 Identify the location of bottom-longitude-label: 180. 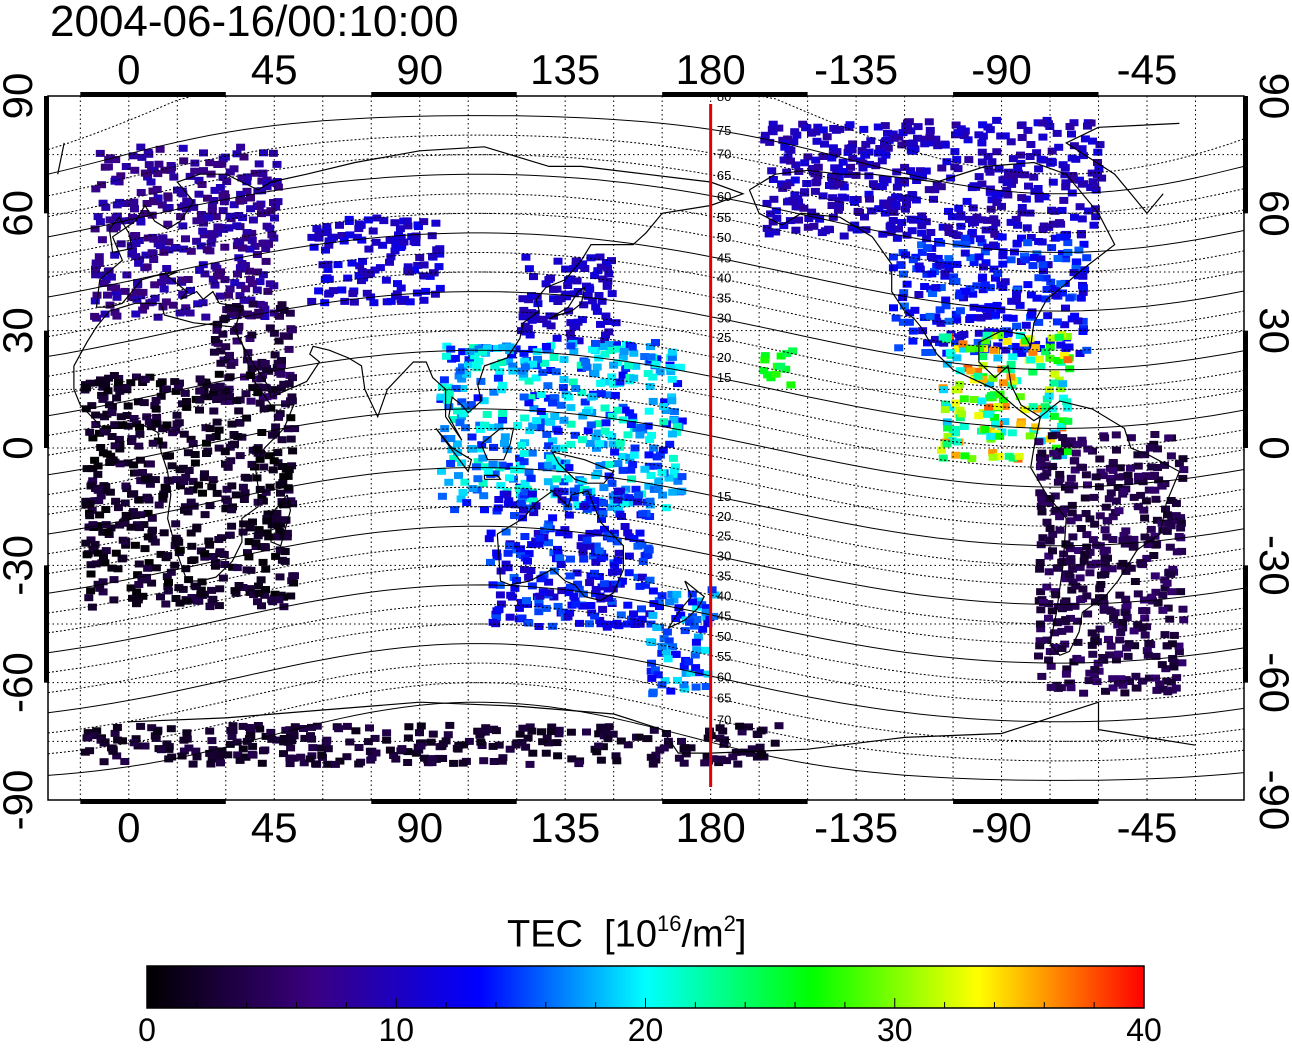
(711, 827).